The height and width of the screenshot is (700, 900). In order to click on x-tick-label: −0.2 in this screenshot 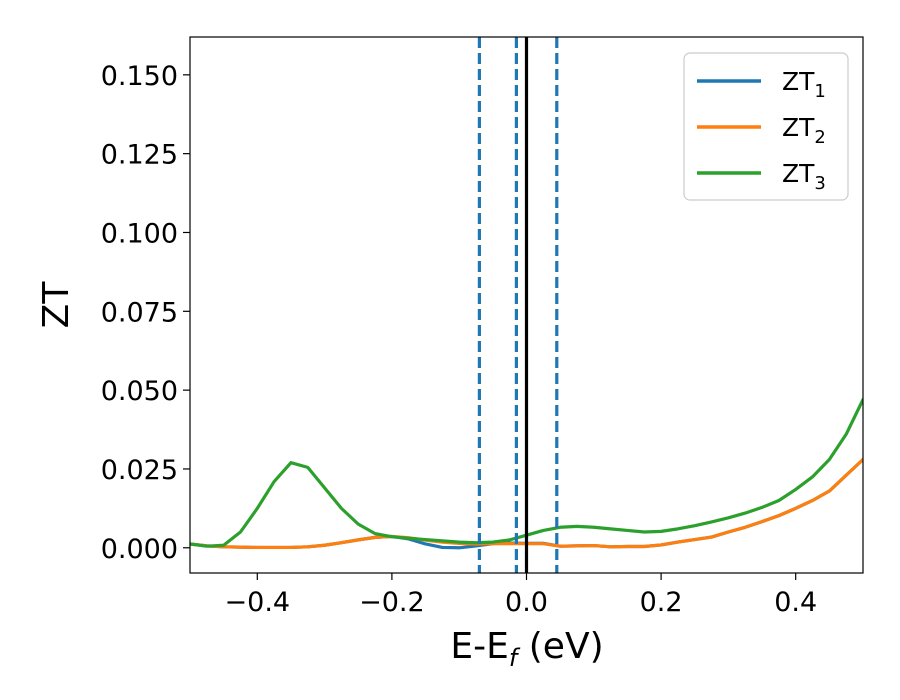, I will do `click(392, 602)`.